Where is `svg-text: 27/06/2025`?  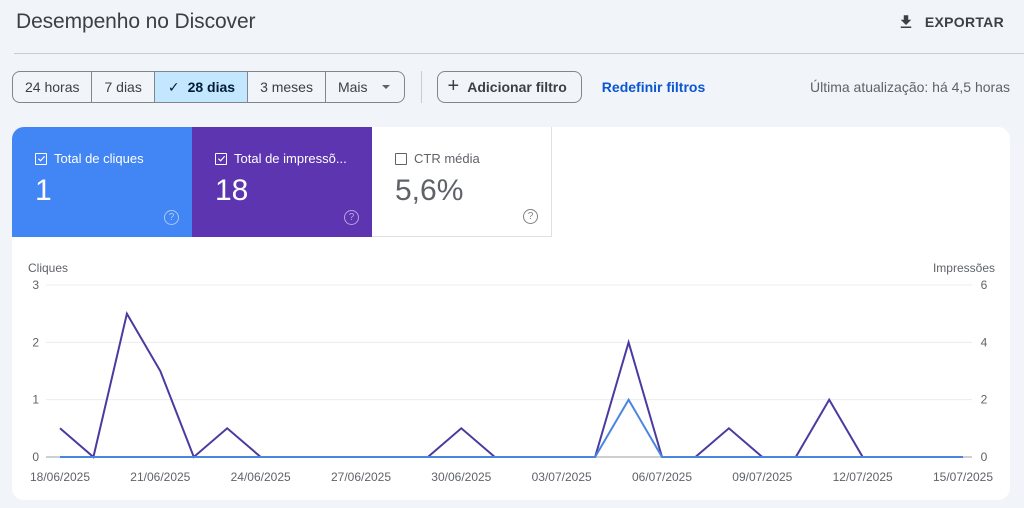 svg-text: 27/06/2025 is located at coordinates (361, 477).